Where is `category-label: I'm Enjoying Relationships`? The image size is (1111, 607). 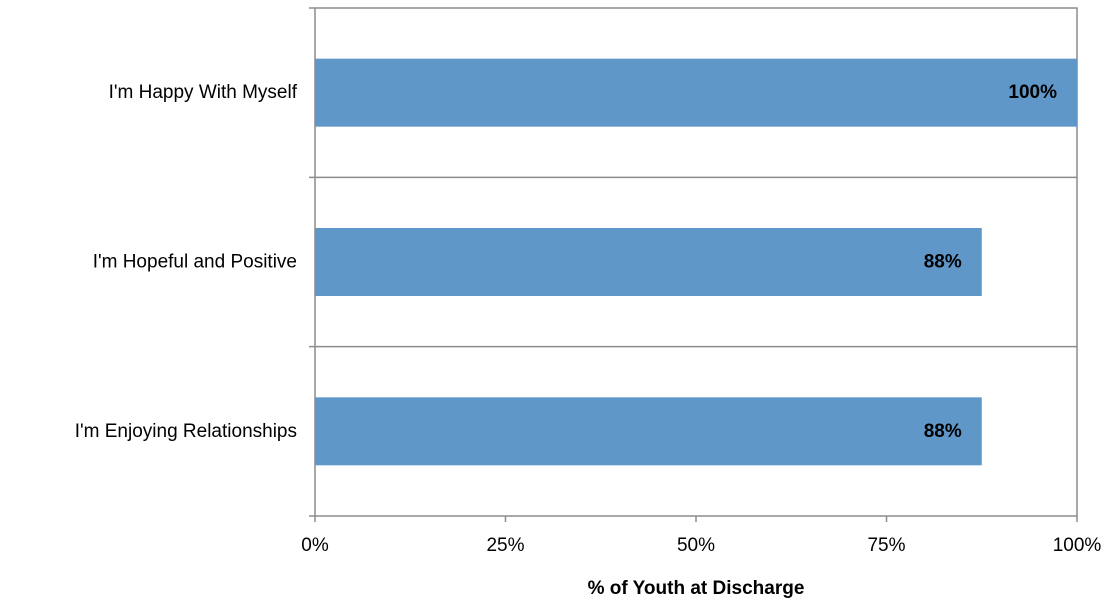
category-label: I'm Enjoying Relationships is located at coordinates (186, 431).